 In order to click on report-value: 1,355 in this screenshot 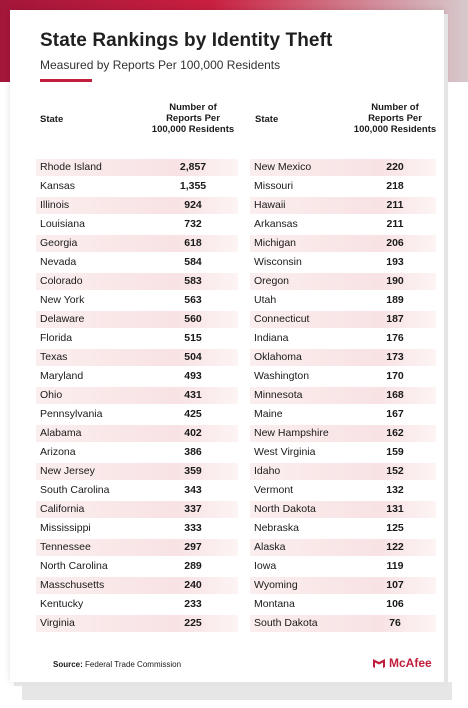, I will do `click(193, 186)`.